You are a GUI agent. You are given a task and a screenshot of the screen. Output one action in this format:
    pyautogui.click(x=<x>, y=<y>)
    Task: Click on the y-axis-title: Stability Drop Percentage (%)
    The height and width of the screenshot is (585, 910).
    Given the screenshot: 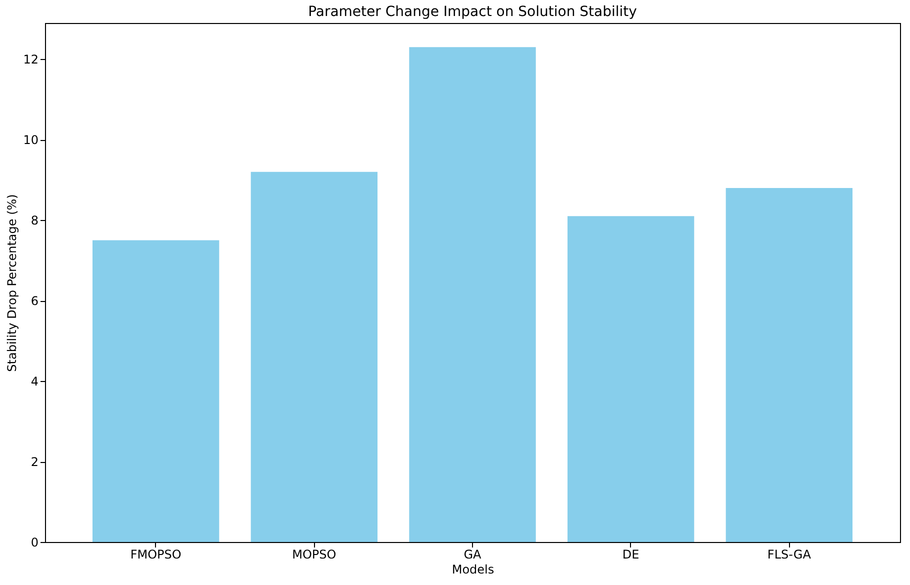 What is the action you would take?
    pyautogui.click(x=12, y=283)
    